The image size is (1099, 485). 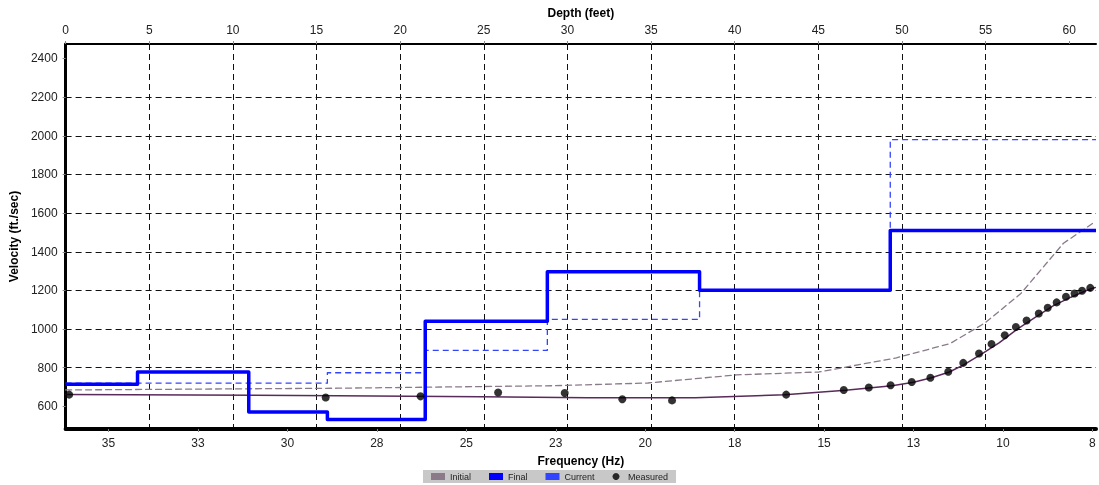 I want to click on x-tick-label: 13, so click(x=913, y=443).